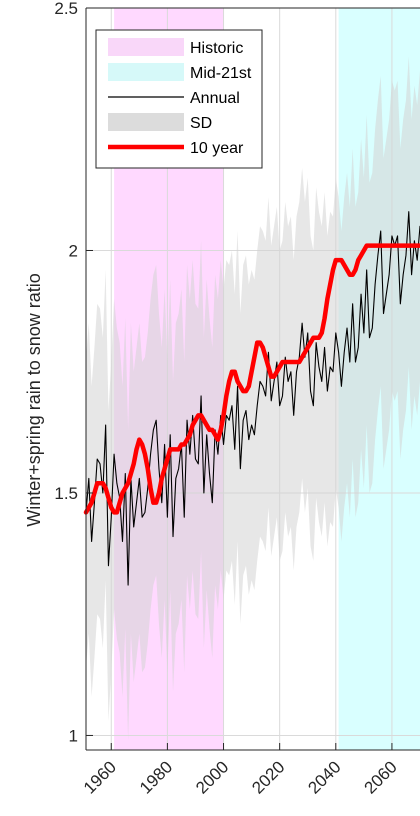  What do you see at coordinates (212, 777) in the screenshot?
I see `x-tick-label: 2000` at bounding box center [212, 777].